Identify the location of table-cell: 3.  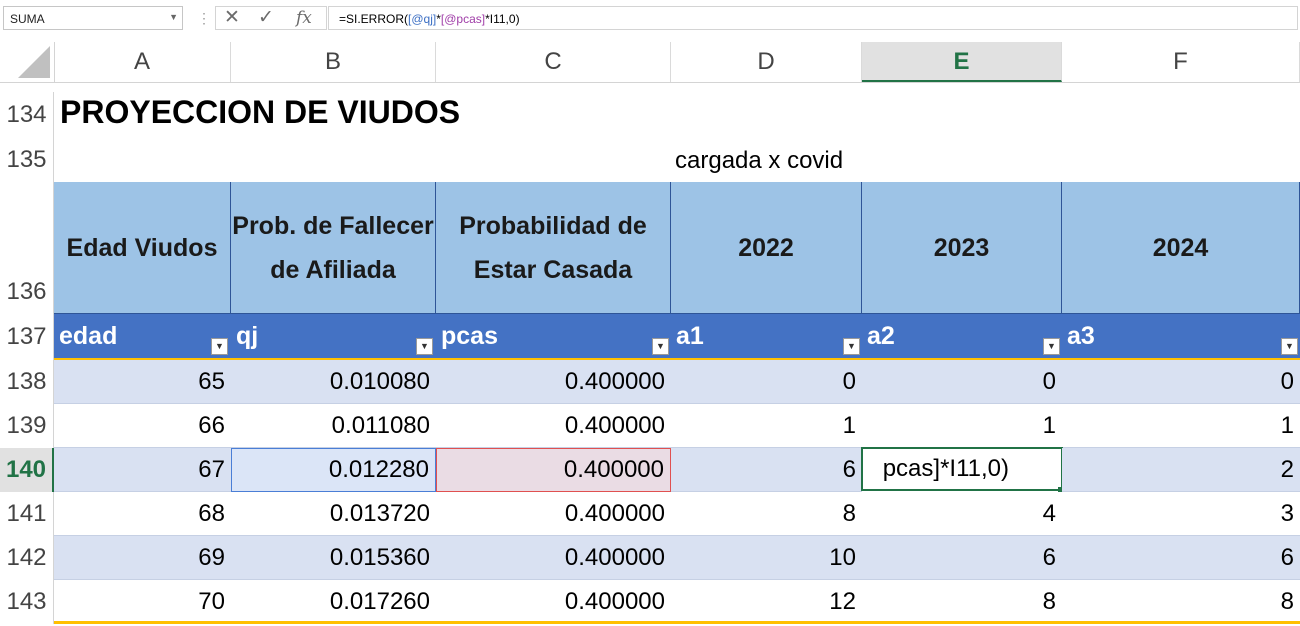
(1181, 514).